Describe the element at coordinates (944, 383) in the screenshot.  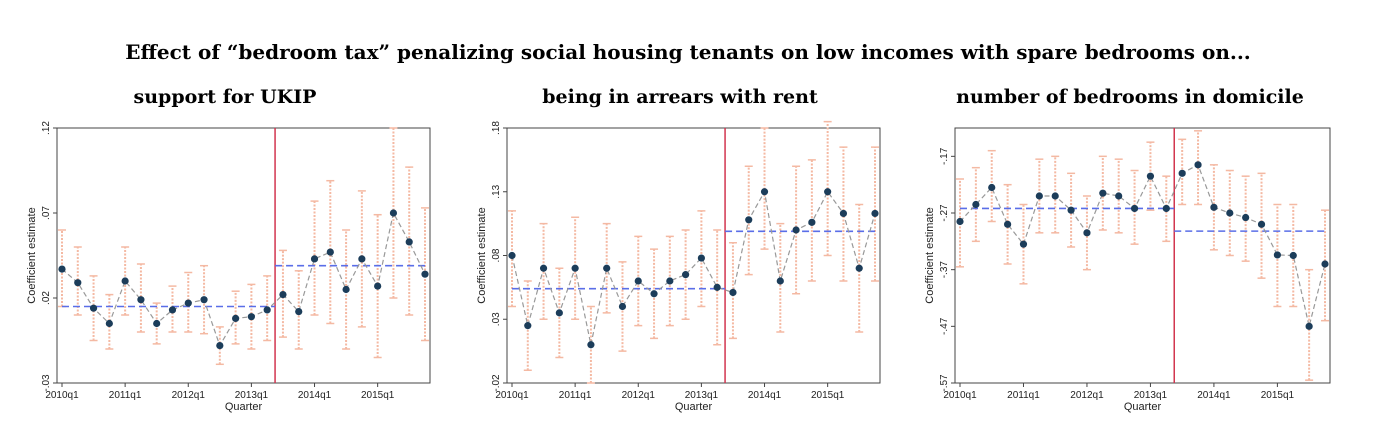
I see `y-tick-label: -.57` at that location.